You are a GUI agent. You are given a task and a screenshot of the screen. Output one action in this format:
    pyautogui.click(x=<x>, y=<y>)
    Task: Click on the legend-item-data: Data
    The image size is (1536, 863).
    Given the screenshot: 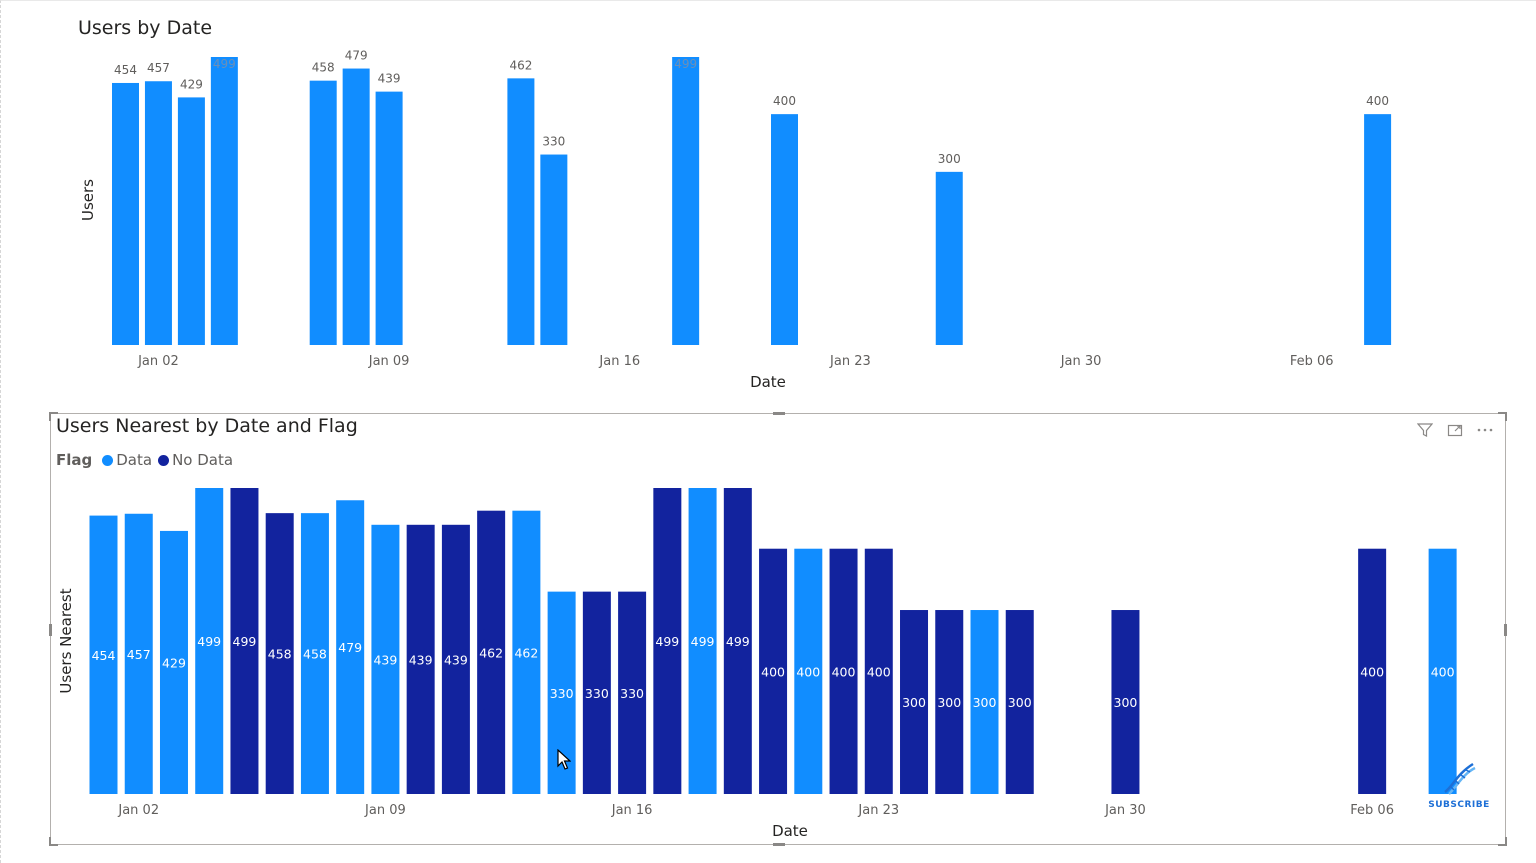 What is the action you would take?
    pyautogui.click(x=127, y=460)
    